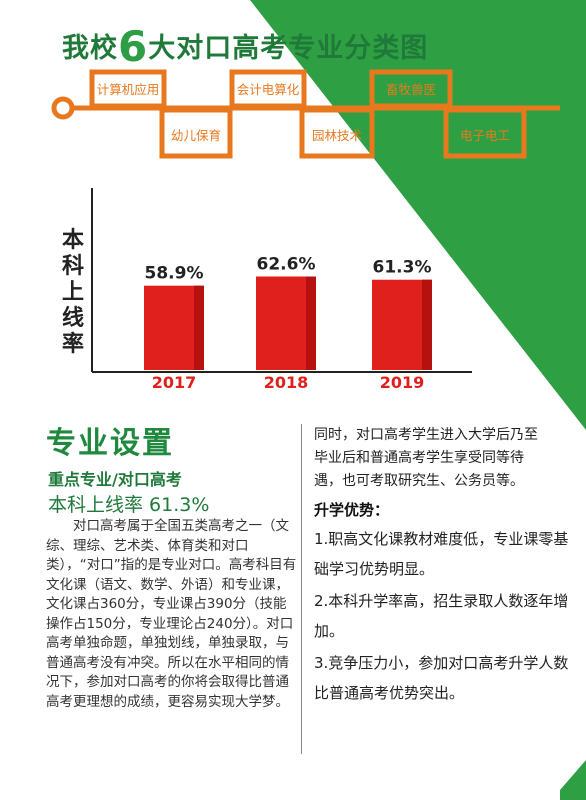 This screenshot has width=586, height=800. I want to click on majors-diagram: 计算机应用 幼儿保育 会计电算化 园林技术 畜牧兽医 电子电工, so click(305, 114).